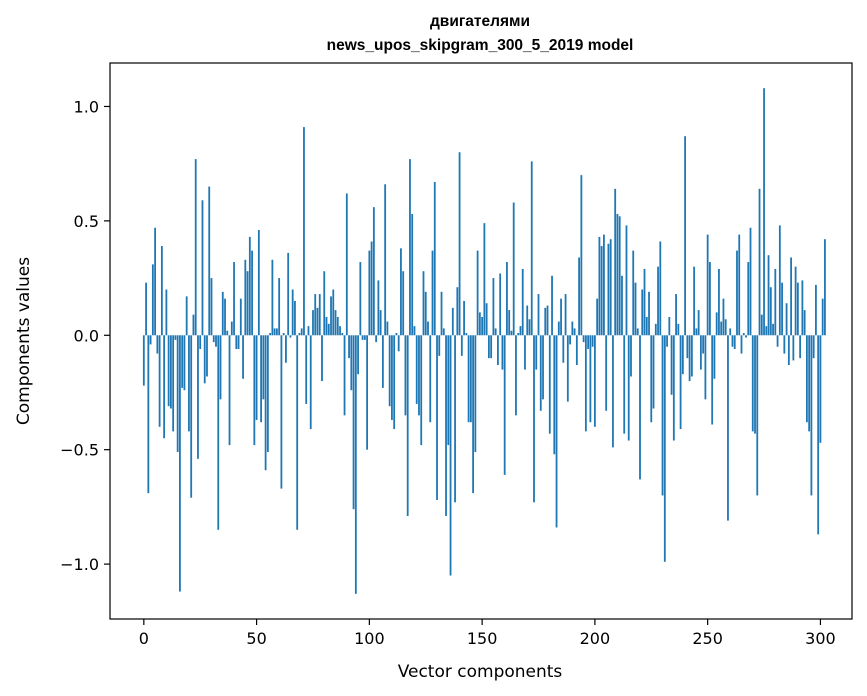 The image size is (867, 696). I want to click on chart-title: двигателями, so click(480, 21).